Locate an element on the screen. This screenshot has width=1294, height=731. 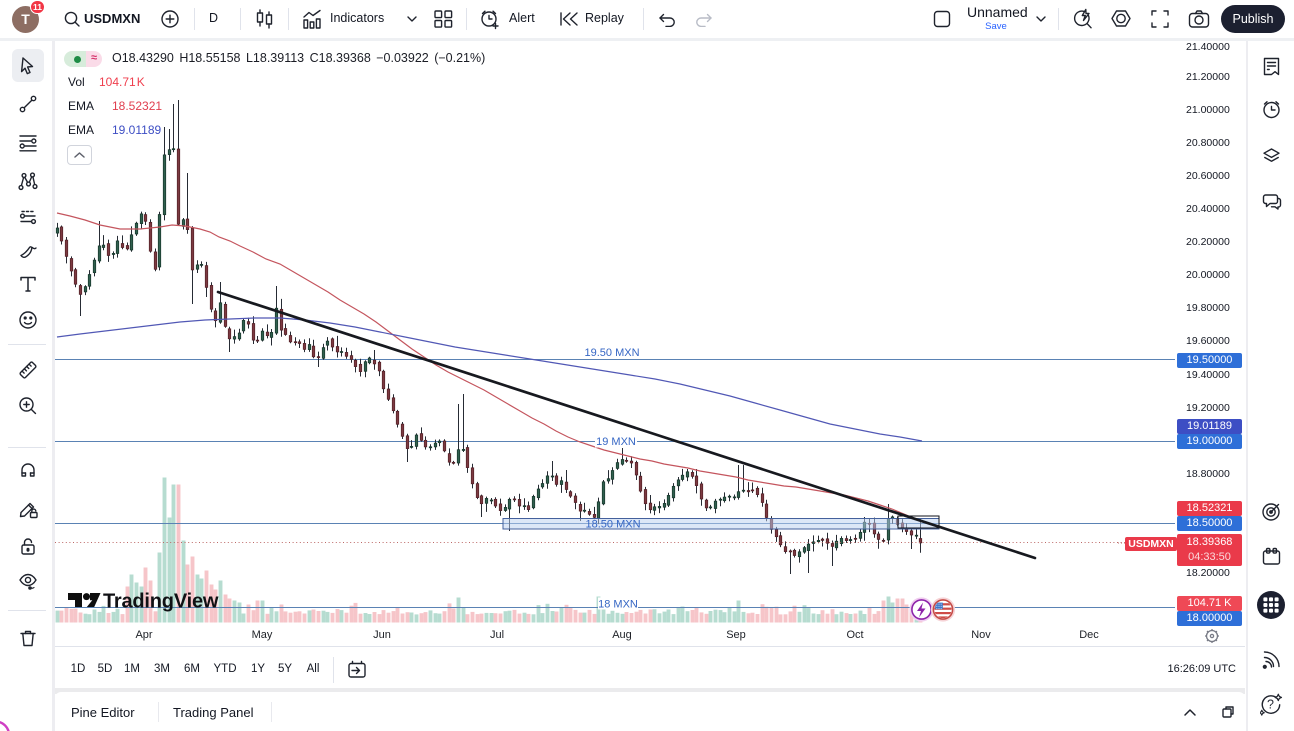
svg-text: 18.50 MXN is located at coordinates (612, 525).